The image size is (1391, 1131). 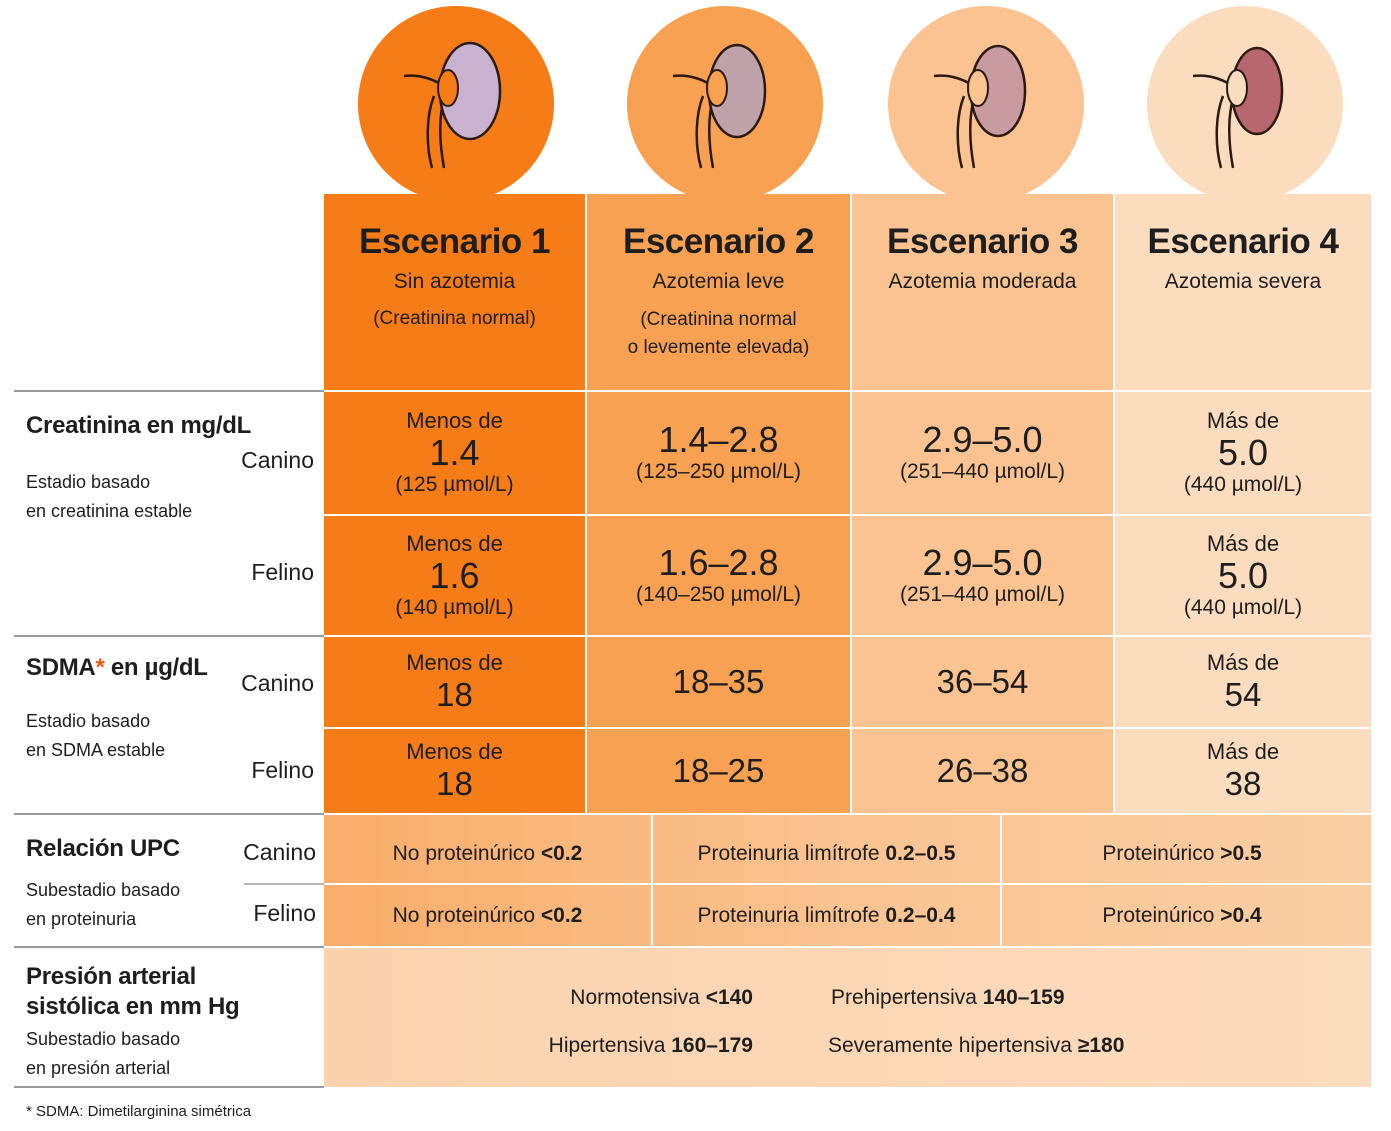 I want to click on value-unit: (140–250 µmol/L), so click(x=718, y=594).